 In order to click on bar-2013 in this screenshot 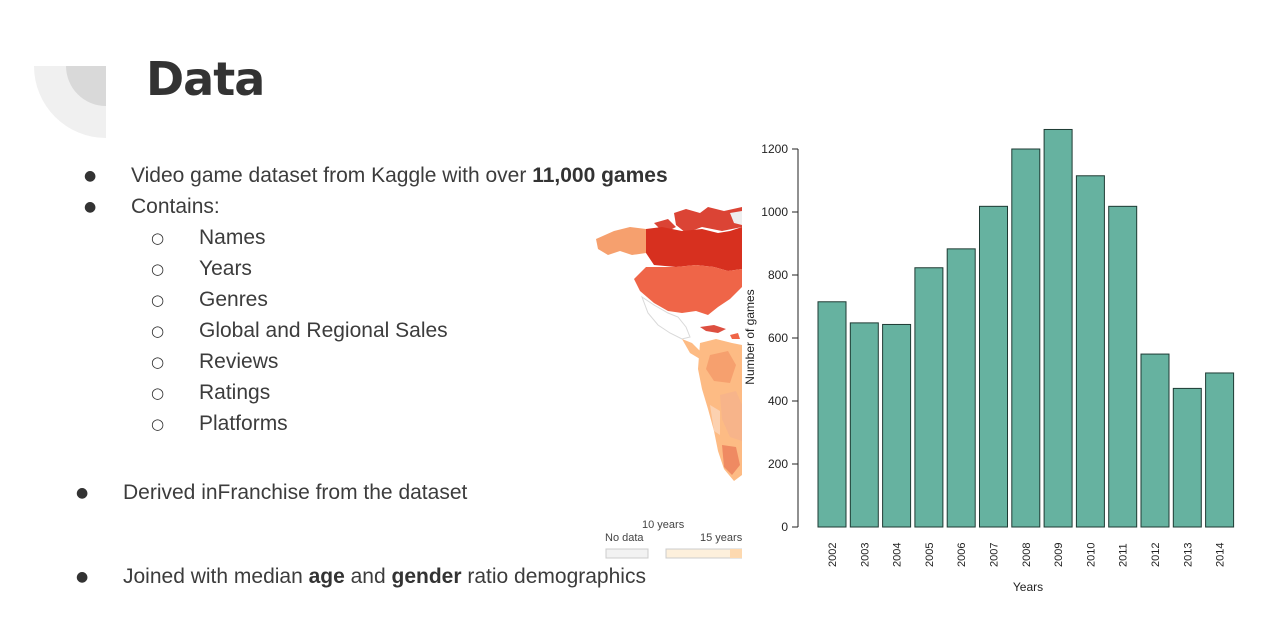, I will do `click(1187, 457)`.